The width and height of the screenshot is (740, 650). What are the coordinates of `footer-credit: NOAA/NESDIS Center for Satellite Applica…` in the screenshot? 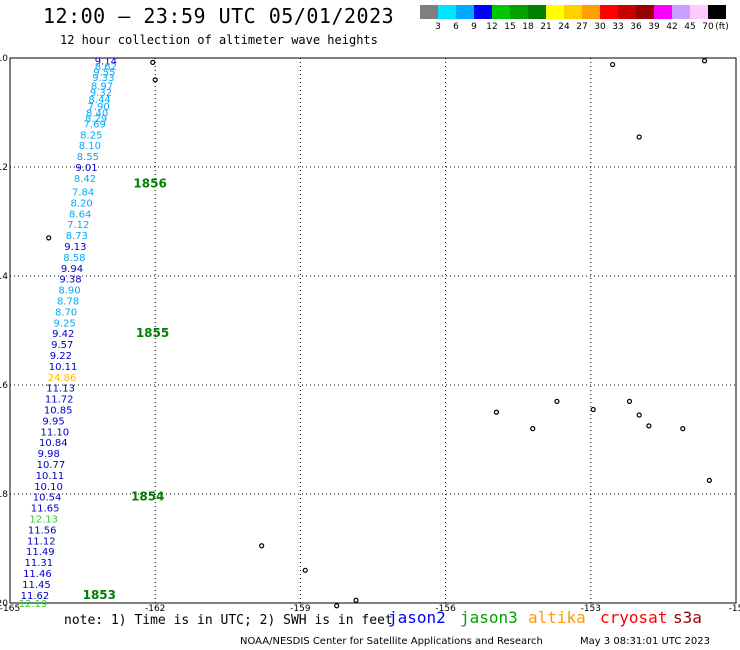 It's located at (391, 641).